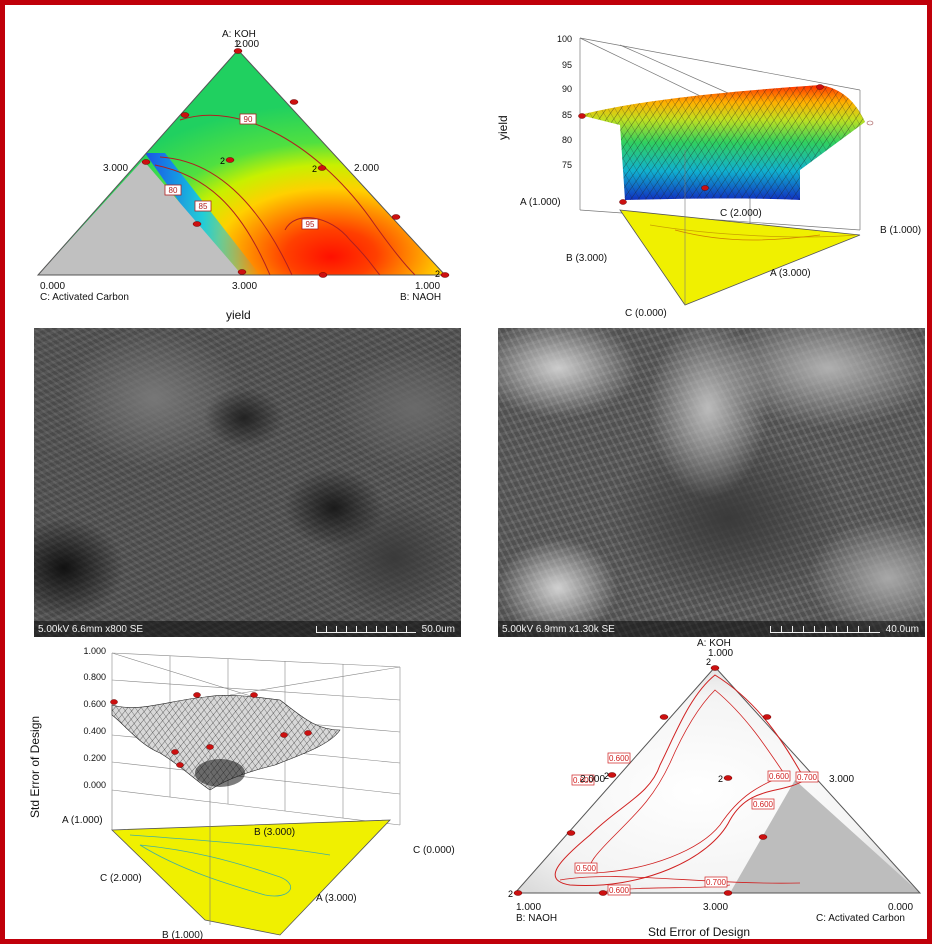 Image resolution: width=932 pixels, height=944 pixels. I want to click on svg-text: 0.200, so click(94, 758).